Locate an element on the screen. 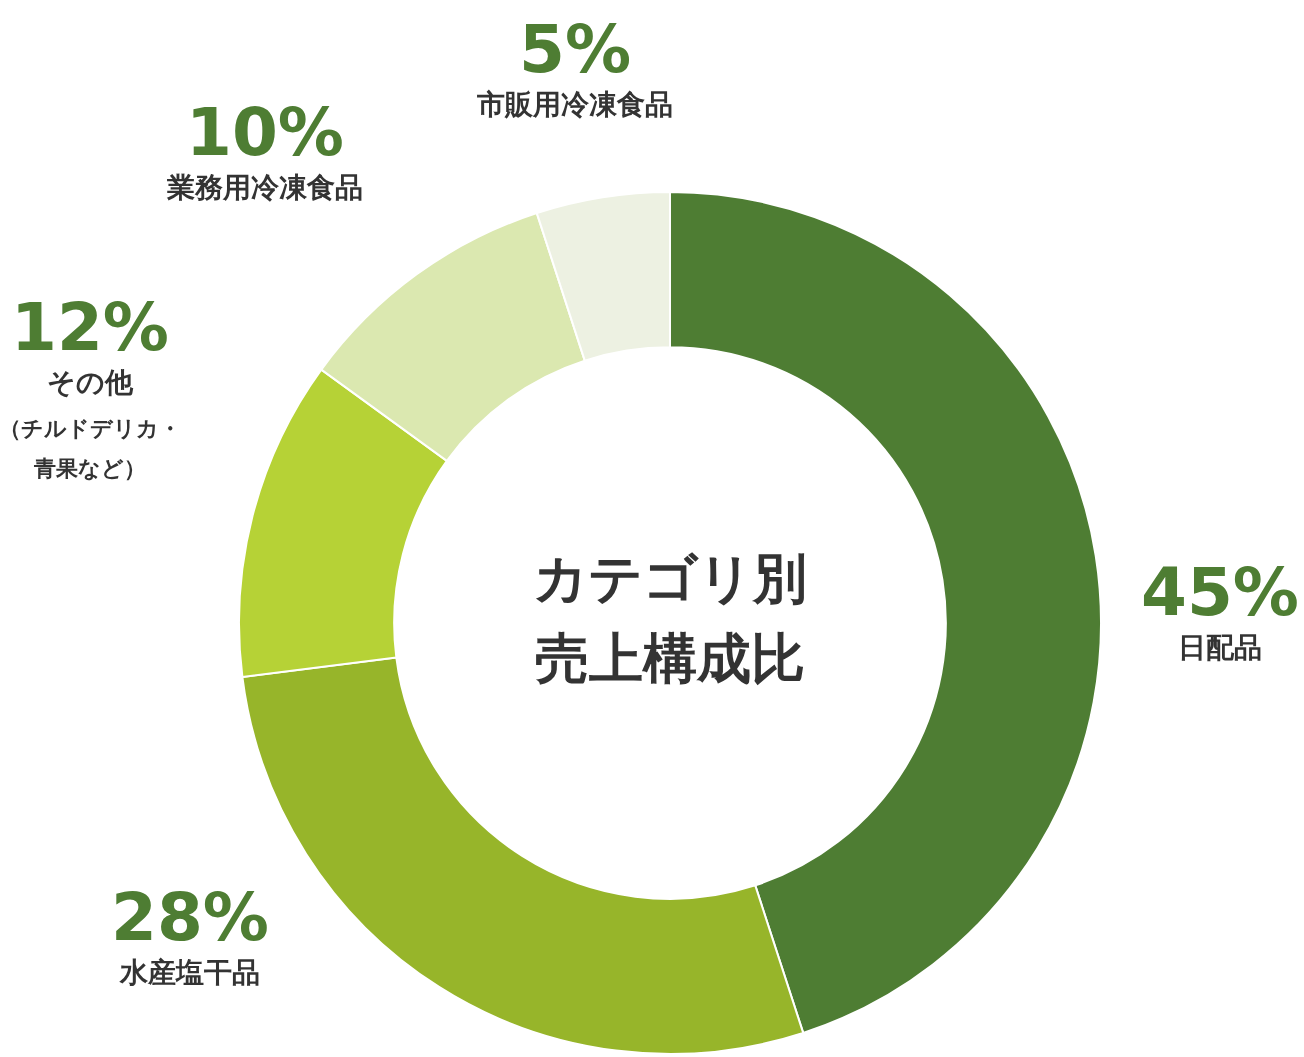 The width and height of the screenshot is (1304, 1057). slice-label: 水産塩干品 is located at coordinates (189, 972).